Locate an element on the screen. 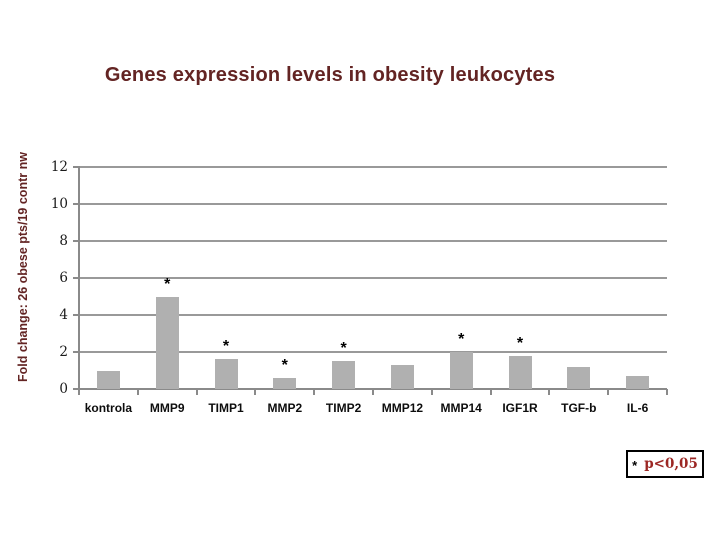 The height and width of the screenshot is (540, 720). y-tick-label: 2 is located at coordinates (63, 352).